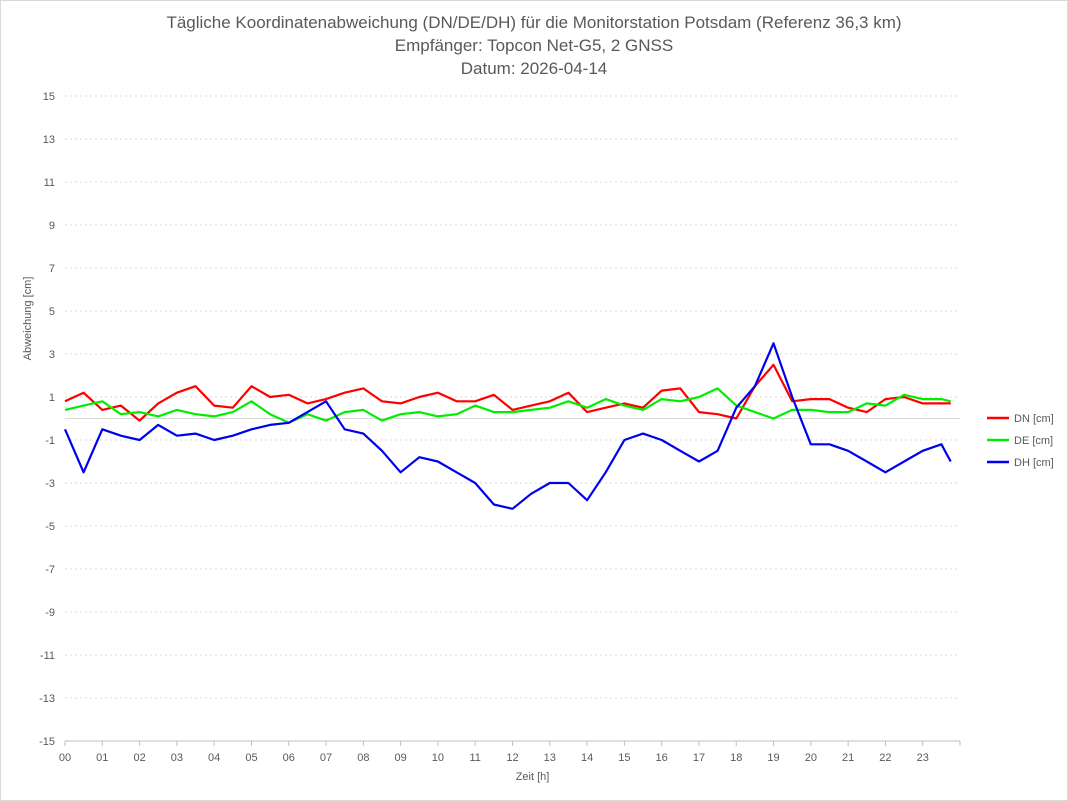 The height and width of the screenshot is (801, 1068). I want to click on x-tick-label: 06, so click(289, 758).